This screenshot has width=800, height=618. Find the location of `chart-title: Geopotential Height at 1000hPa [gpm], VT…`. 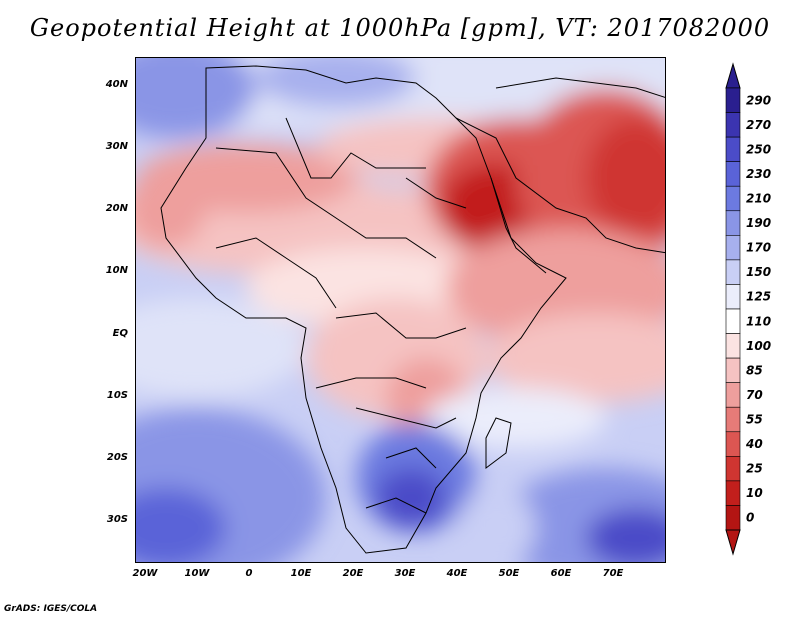

chart-title: Geopotential Height at 1000hPa [gpm], VT… is located at coordinates (400, 28).